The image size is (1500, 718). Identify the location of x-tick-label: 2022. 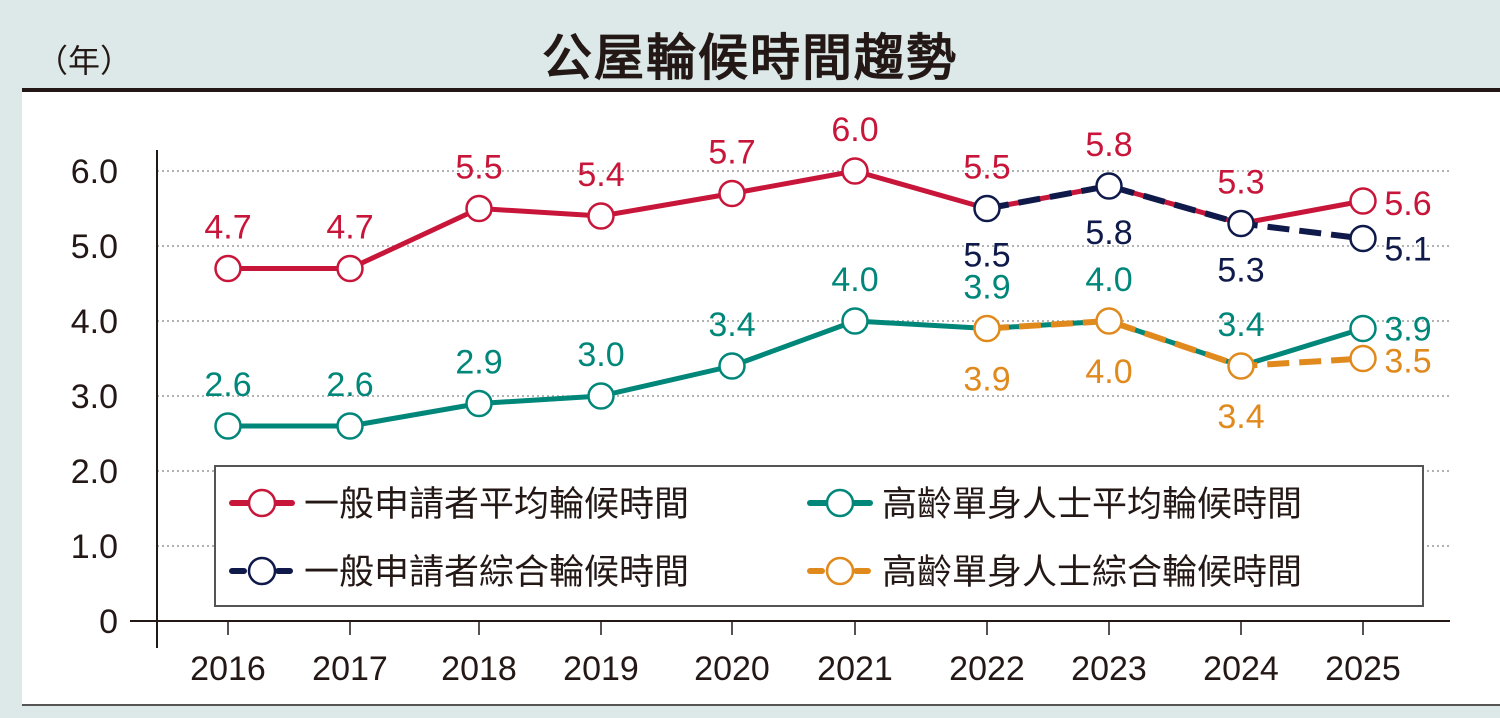
(987, 669).